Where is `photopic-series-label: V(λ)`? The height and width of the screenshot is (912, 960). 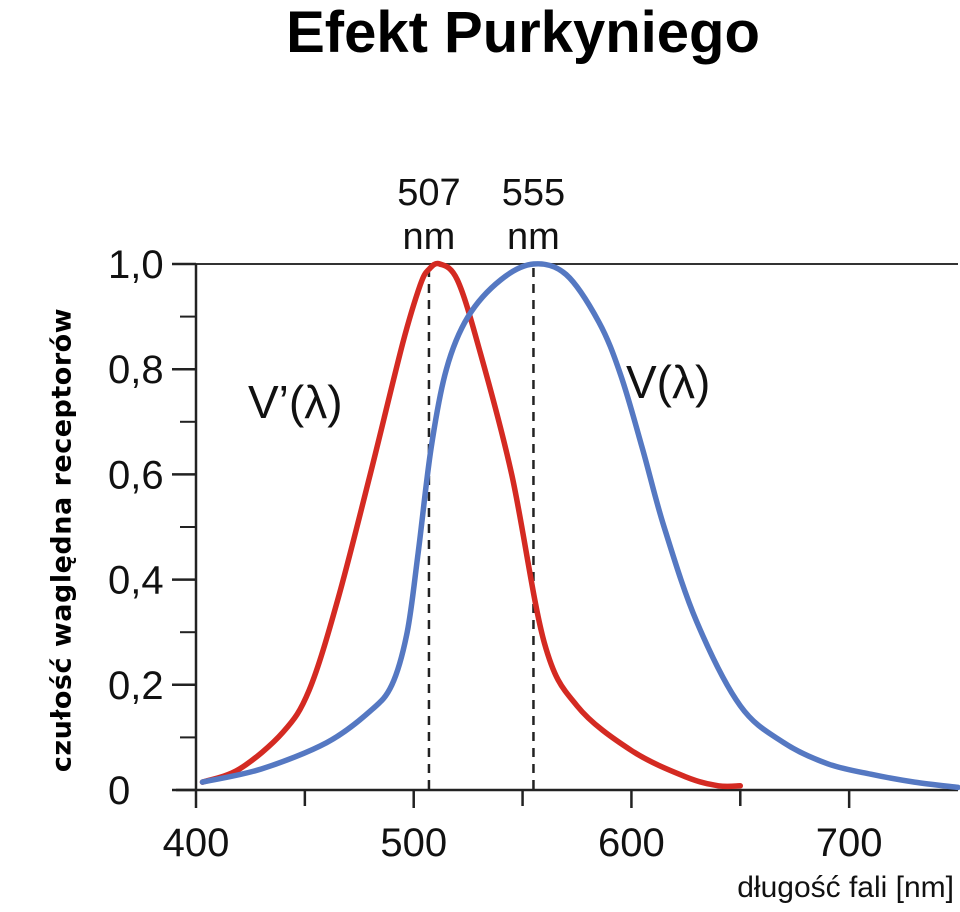 photopic-series-label: V(λ) is located at coordinates (668, 382).